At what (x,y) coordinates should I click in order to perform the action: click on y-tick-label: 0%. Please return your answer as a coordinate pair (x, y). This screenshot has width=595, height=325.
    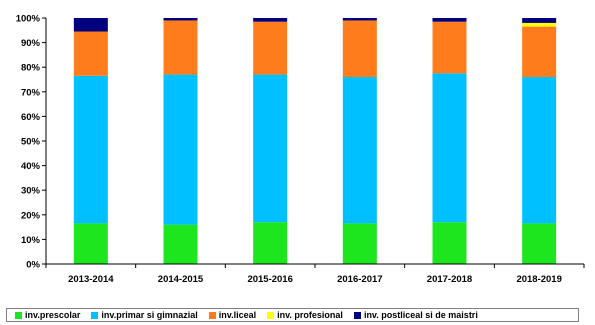
    Looking at the image, I should click on (33, 265).